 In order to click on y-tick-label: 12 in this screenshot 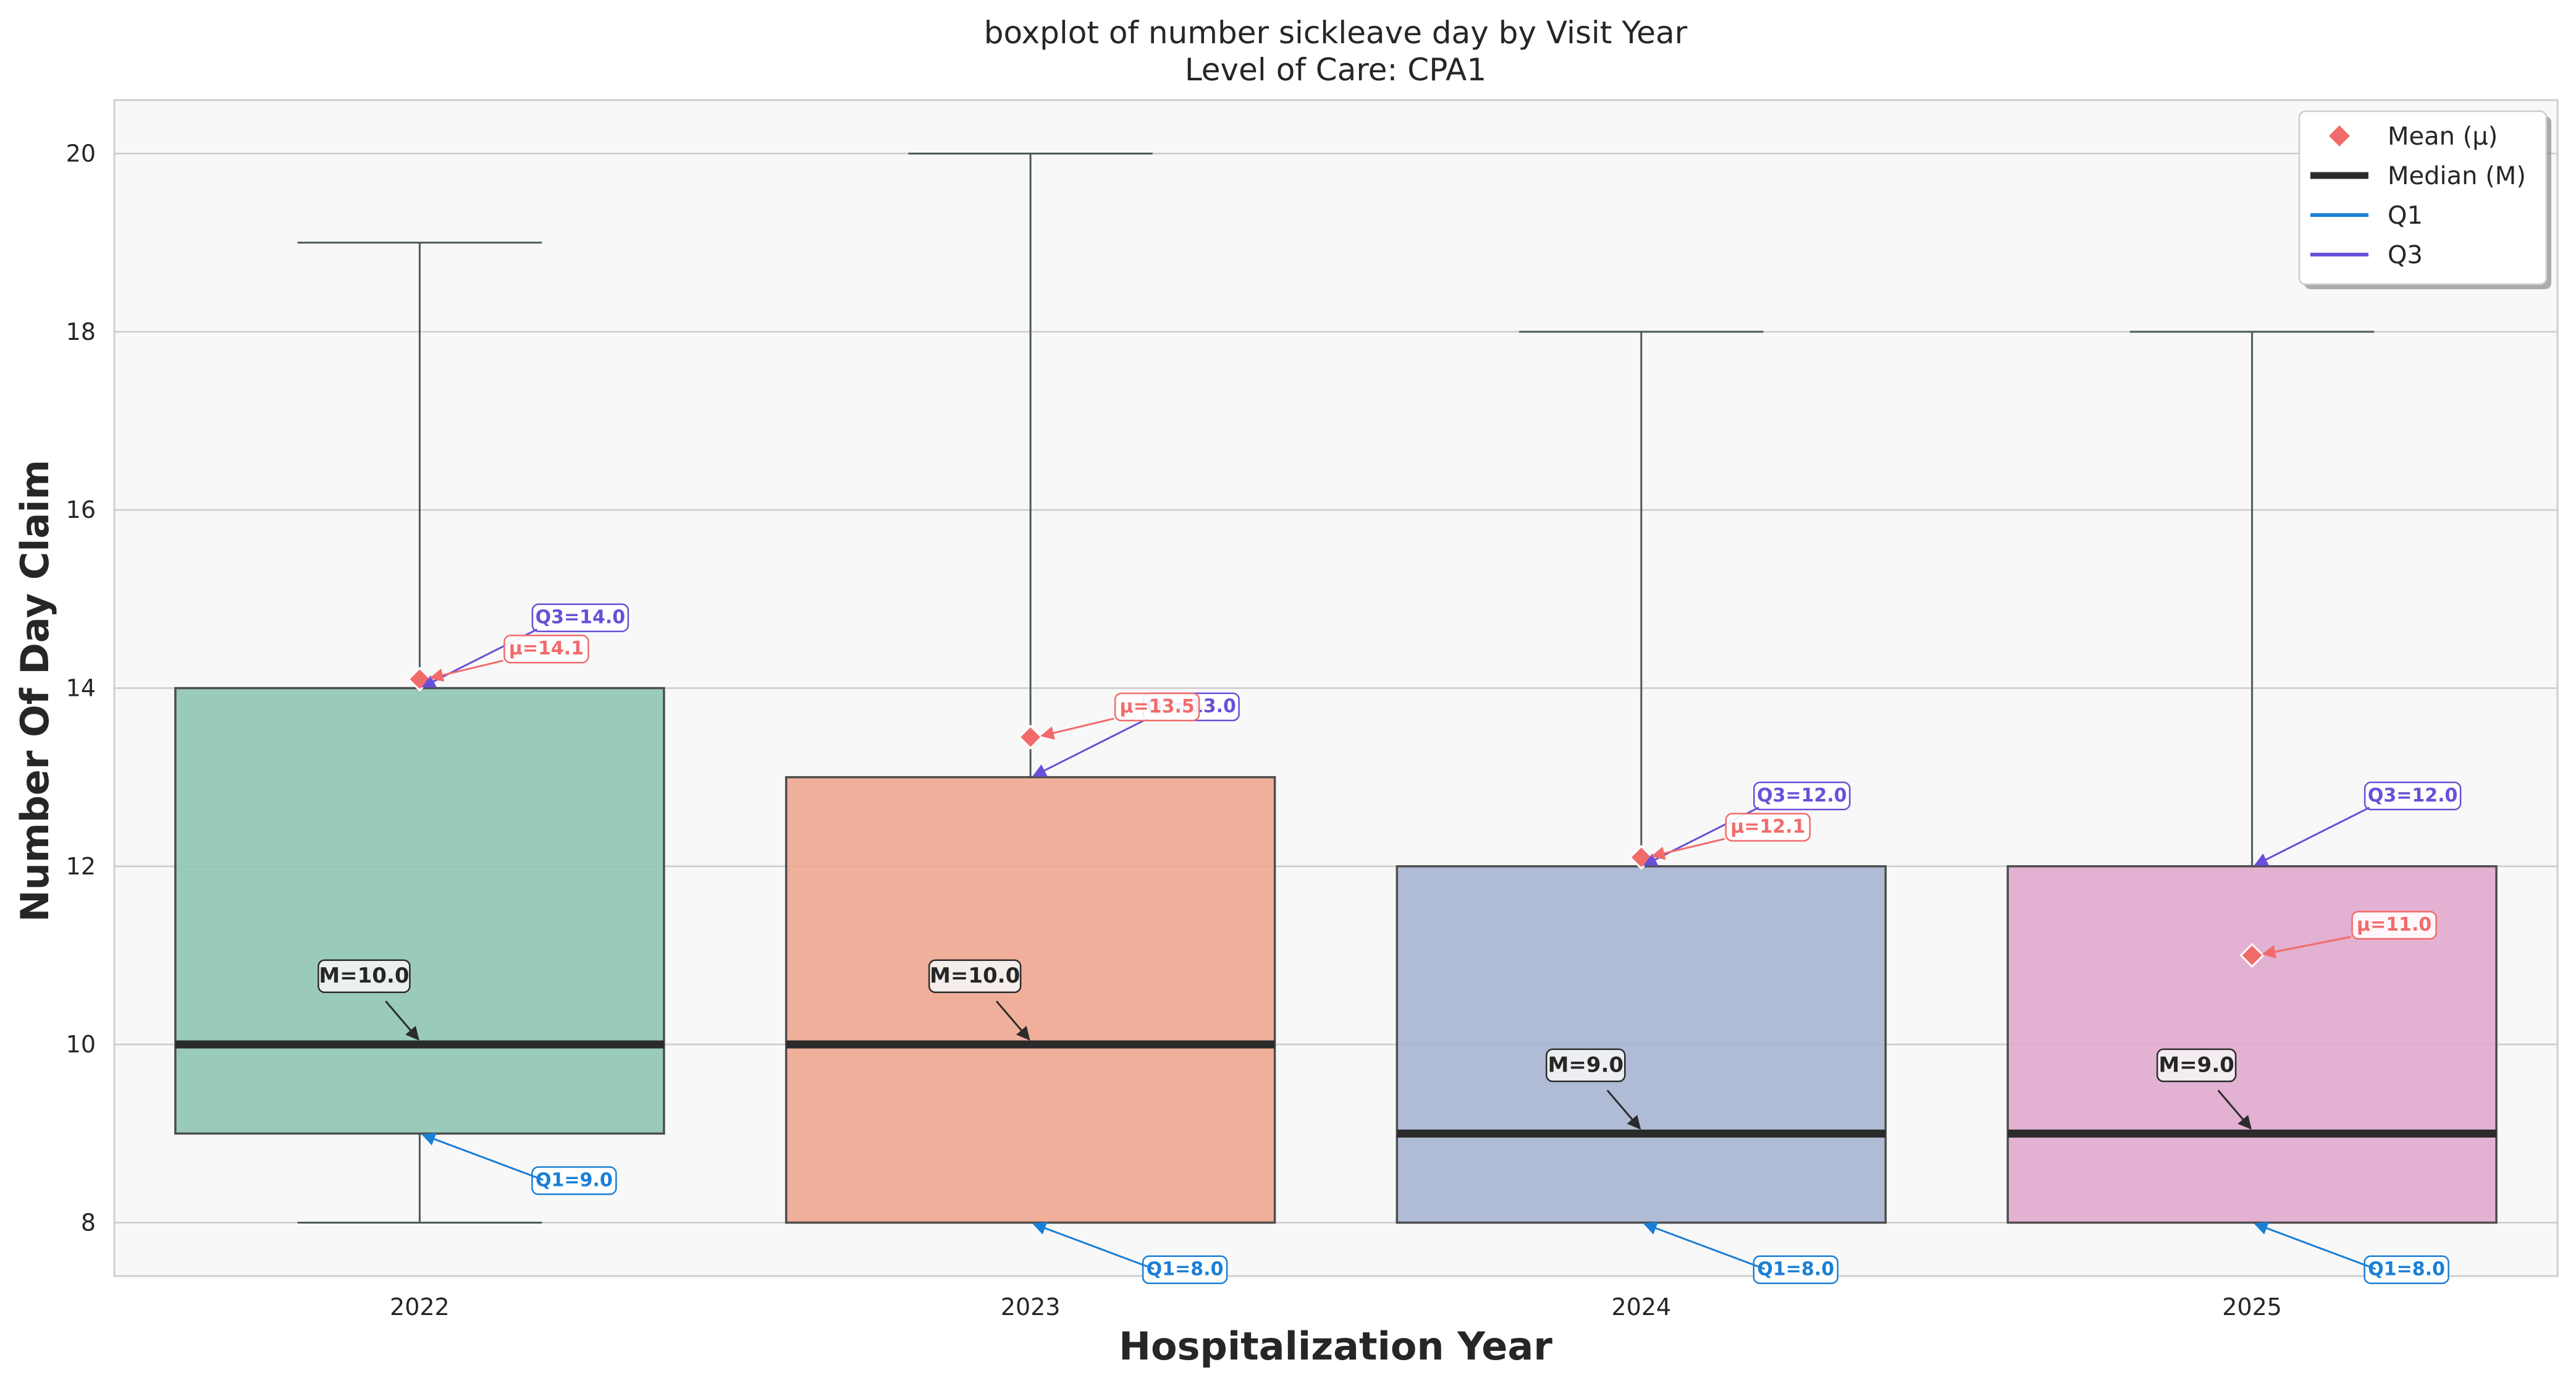, I will do `click(81, 866)`.